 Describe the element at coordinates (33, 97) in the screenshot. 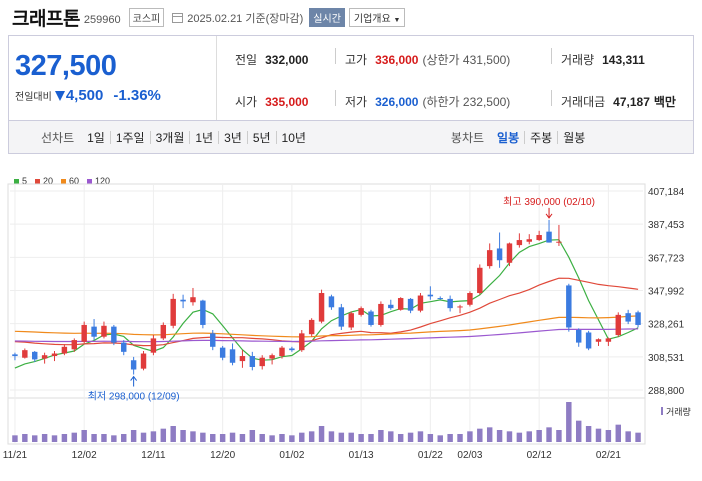

I see `change-label: 전일대비` at that location.